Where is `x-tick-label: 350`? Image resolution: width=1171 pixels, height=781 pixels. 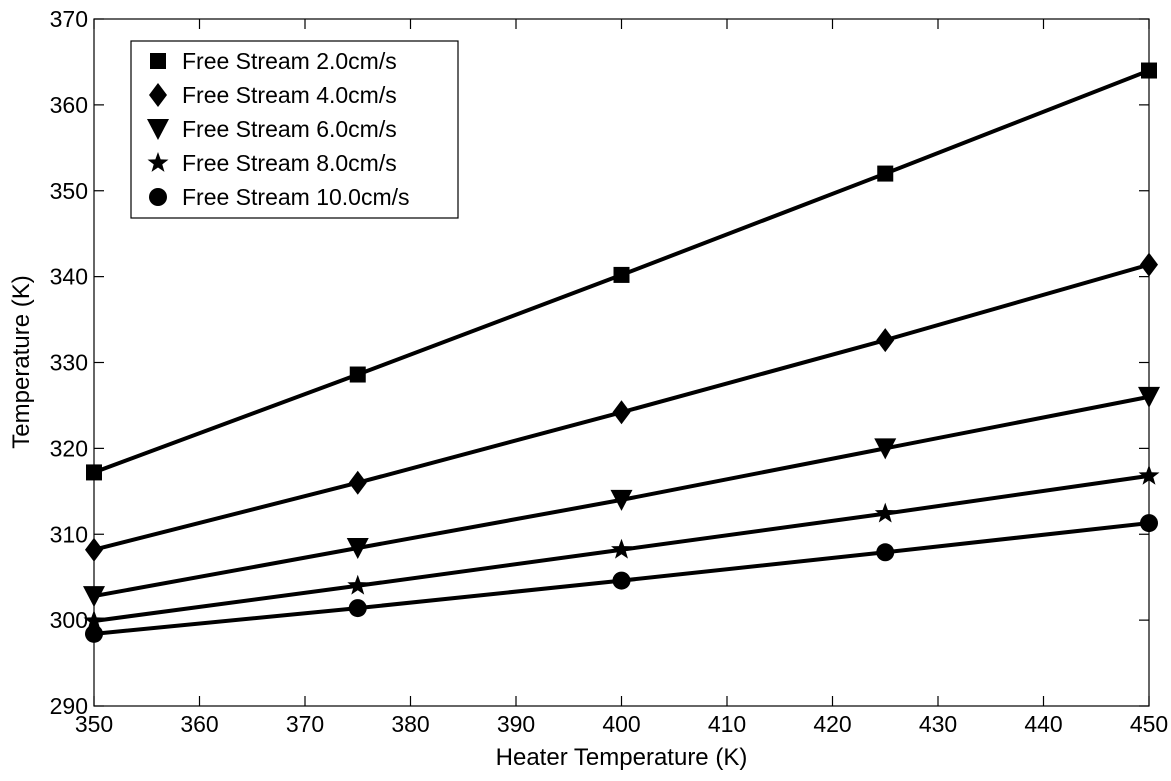 x-tick-label: 350 is located at coordinates (94, 724).